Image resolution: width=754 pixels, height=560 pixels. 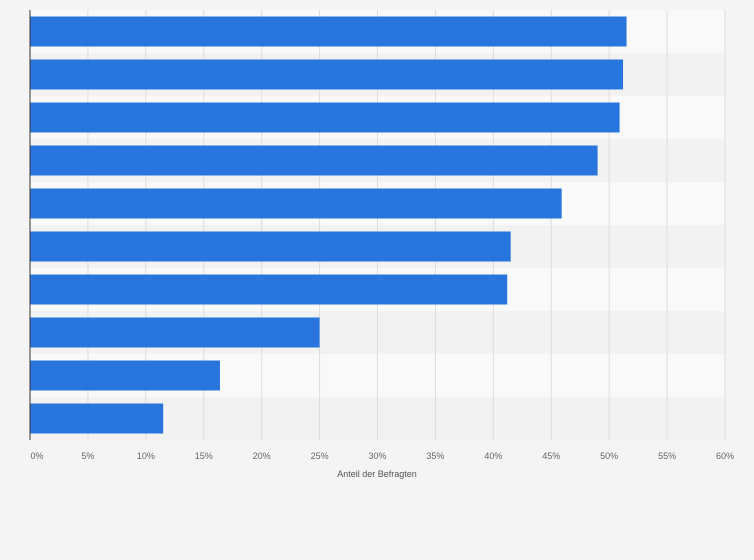 What do you see at coordinates (493, 456) in the screenshot?
I see `x-tick-label: 40%` at bounding box center [493, 456].